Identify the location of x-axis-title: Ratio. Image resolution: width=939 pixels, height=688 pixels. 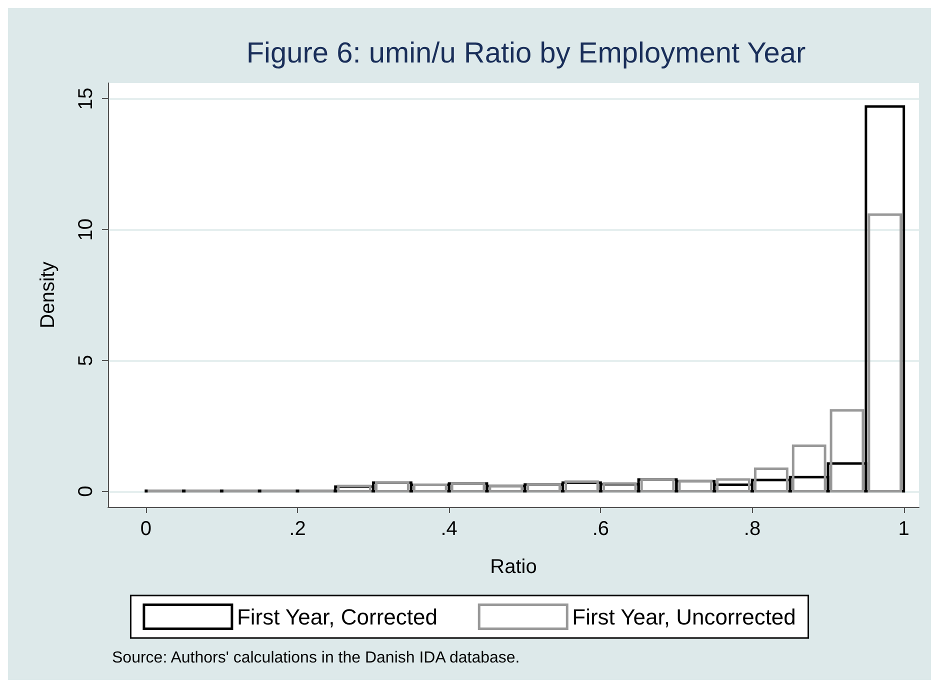
(513, 567).